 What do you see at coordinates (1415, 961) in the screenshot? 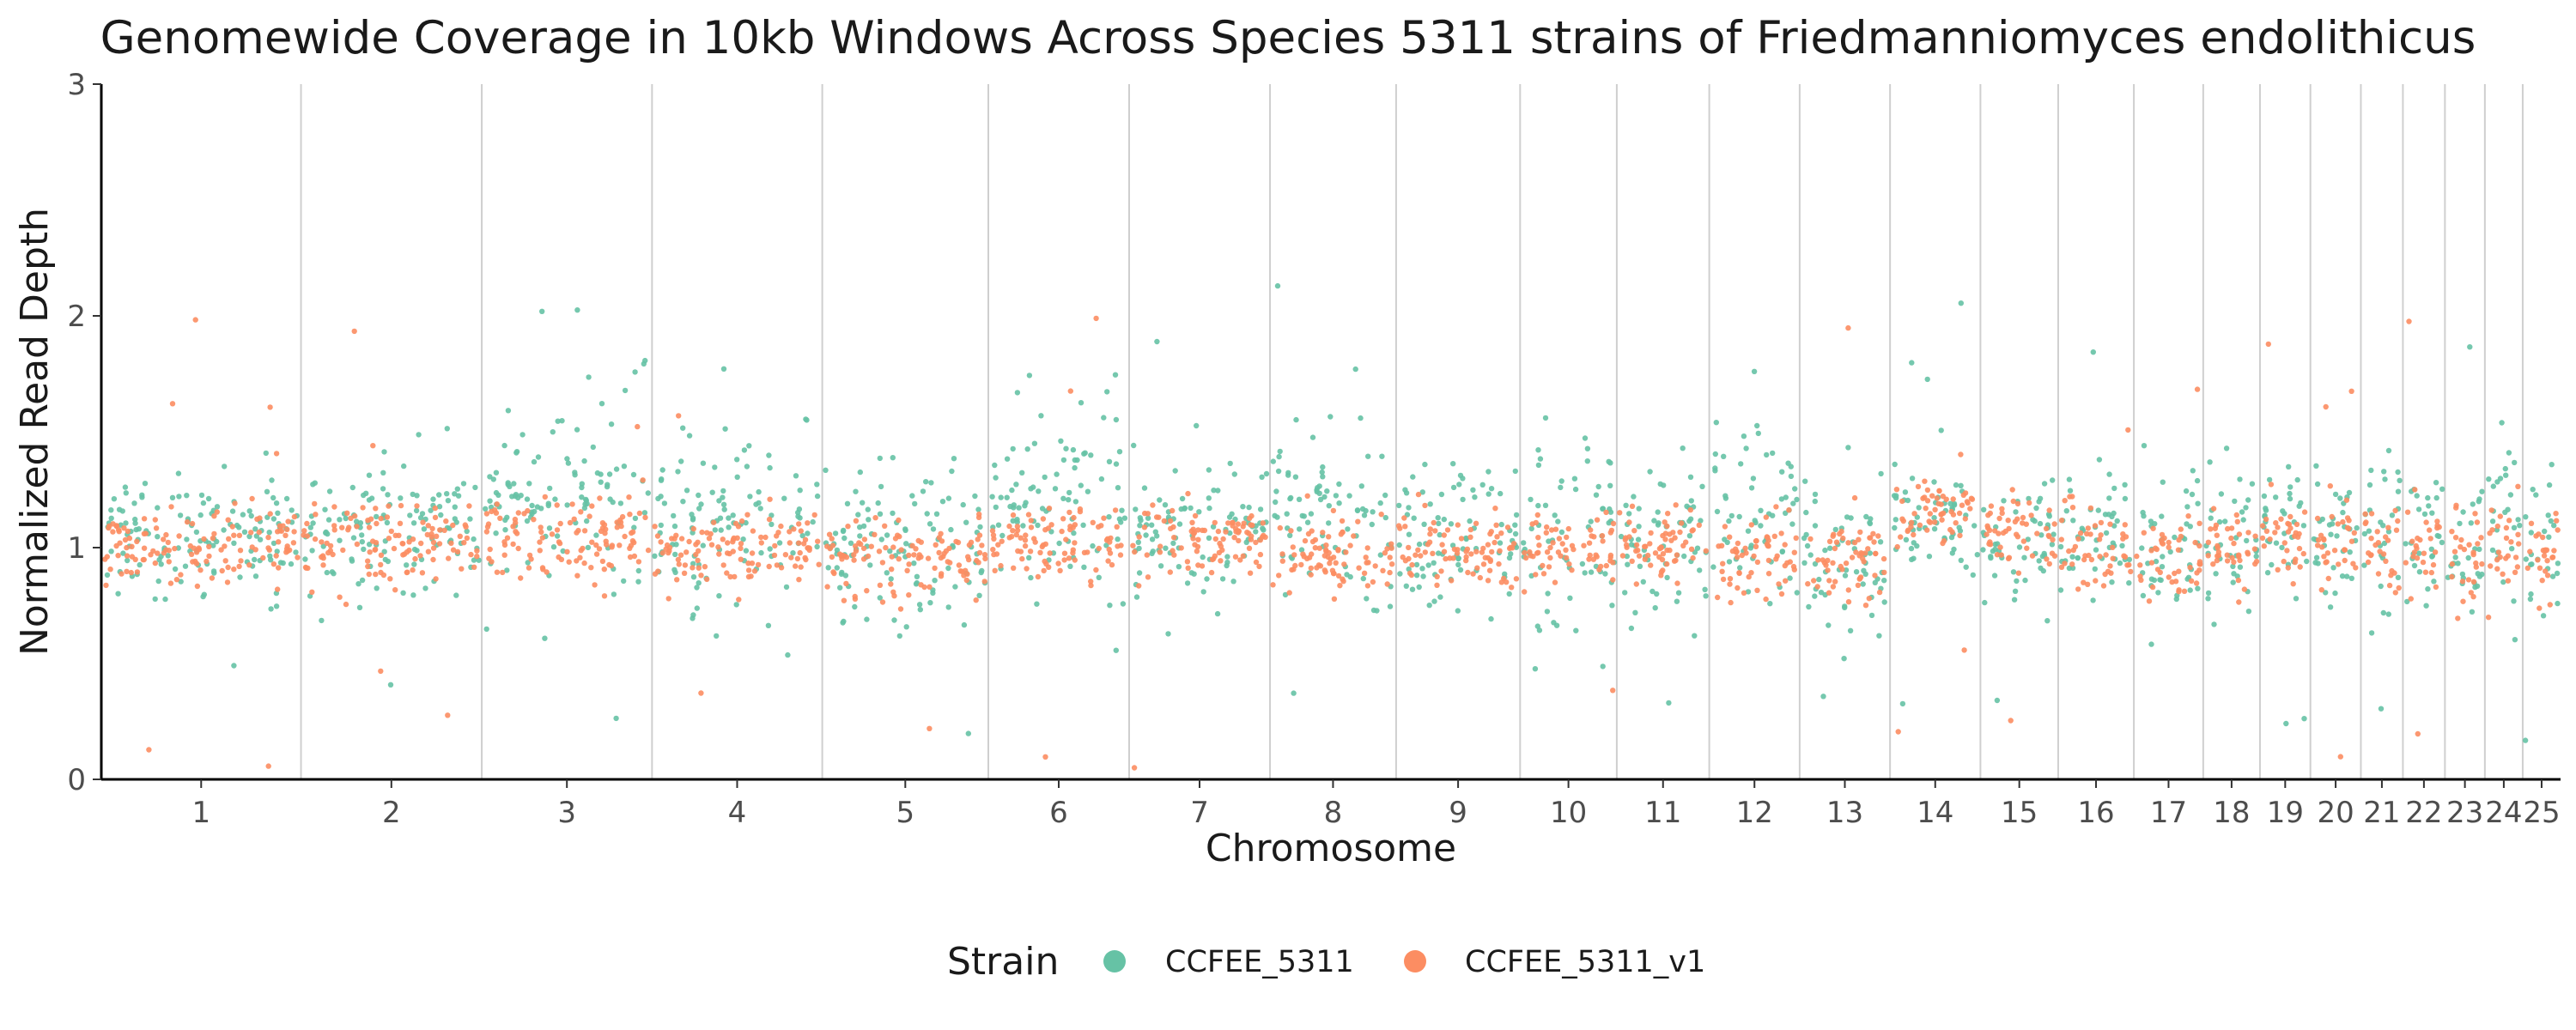
I see `legend-swatch-ccfee-5311-v1` at bounding box center [1415, 961].